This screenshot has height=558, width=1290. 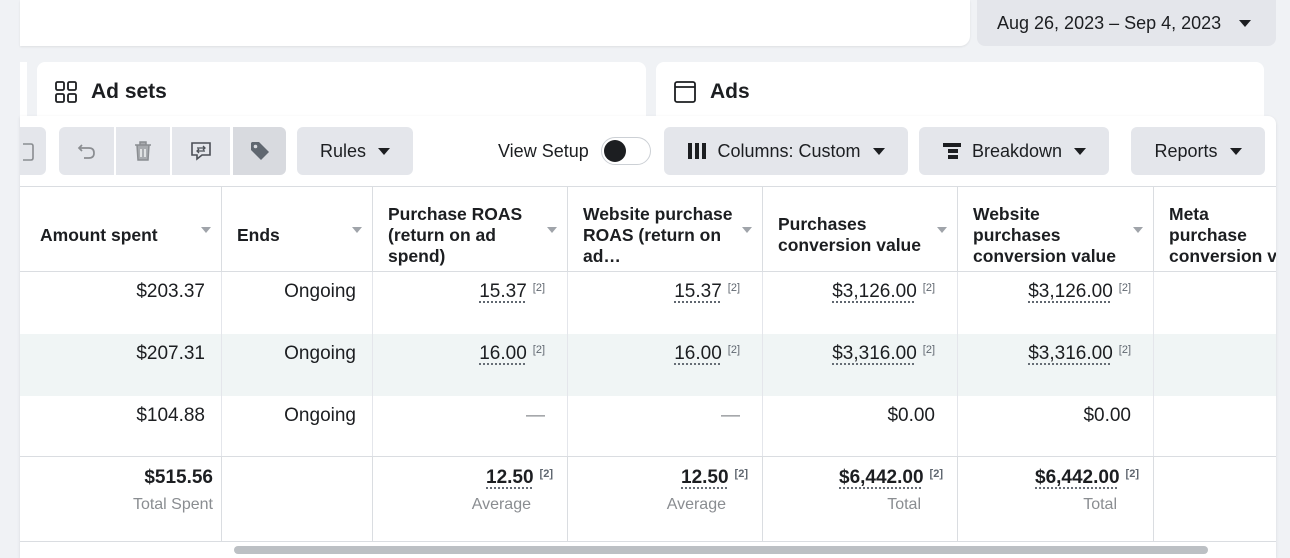 What do you see at coordinates (1222, 234) in the screenshot?
I see `column-header-meta-purchase-conversion-value: Meta purchase conversion v` at bounding box center [1222, 234].